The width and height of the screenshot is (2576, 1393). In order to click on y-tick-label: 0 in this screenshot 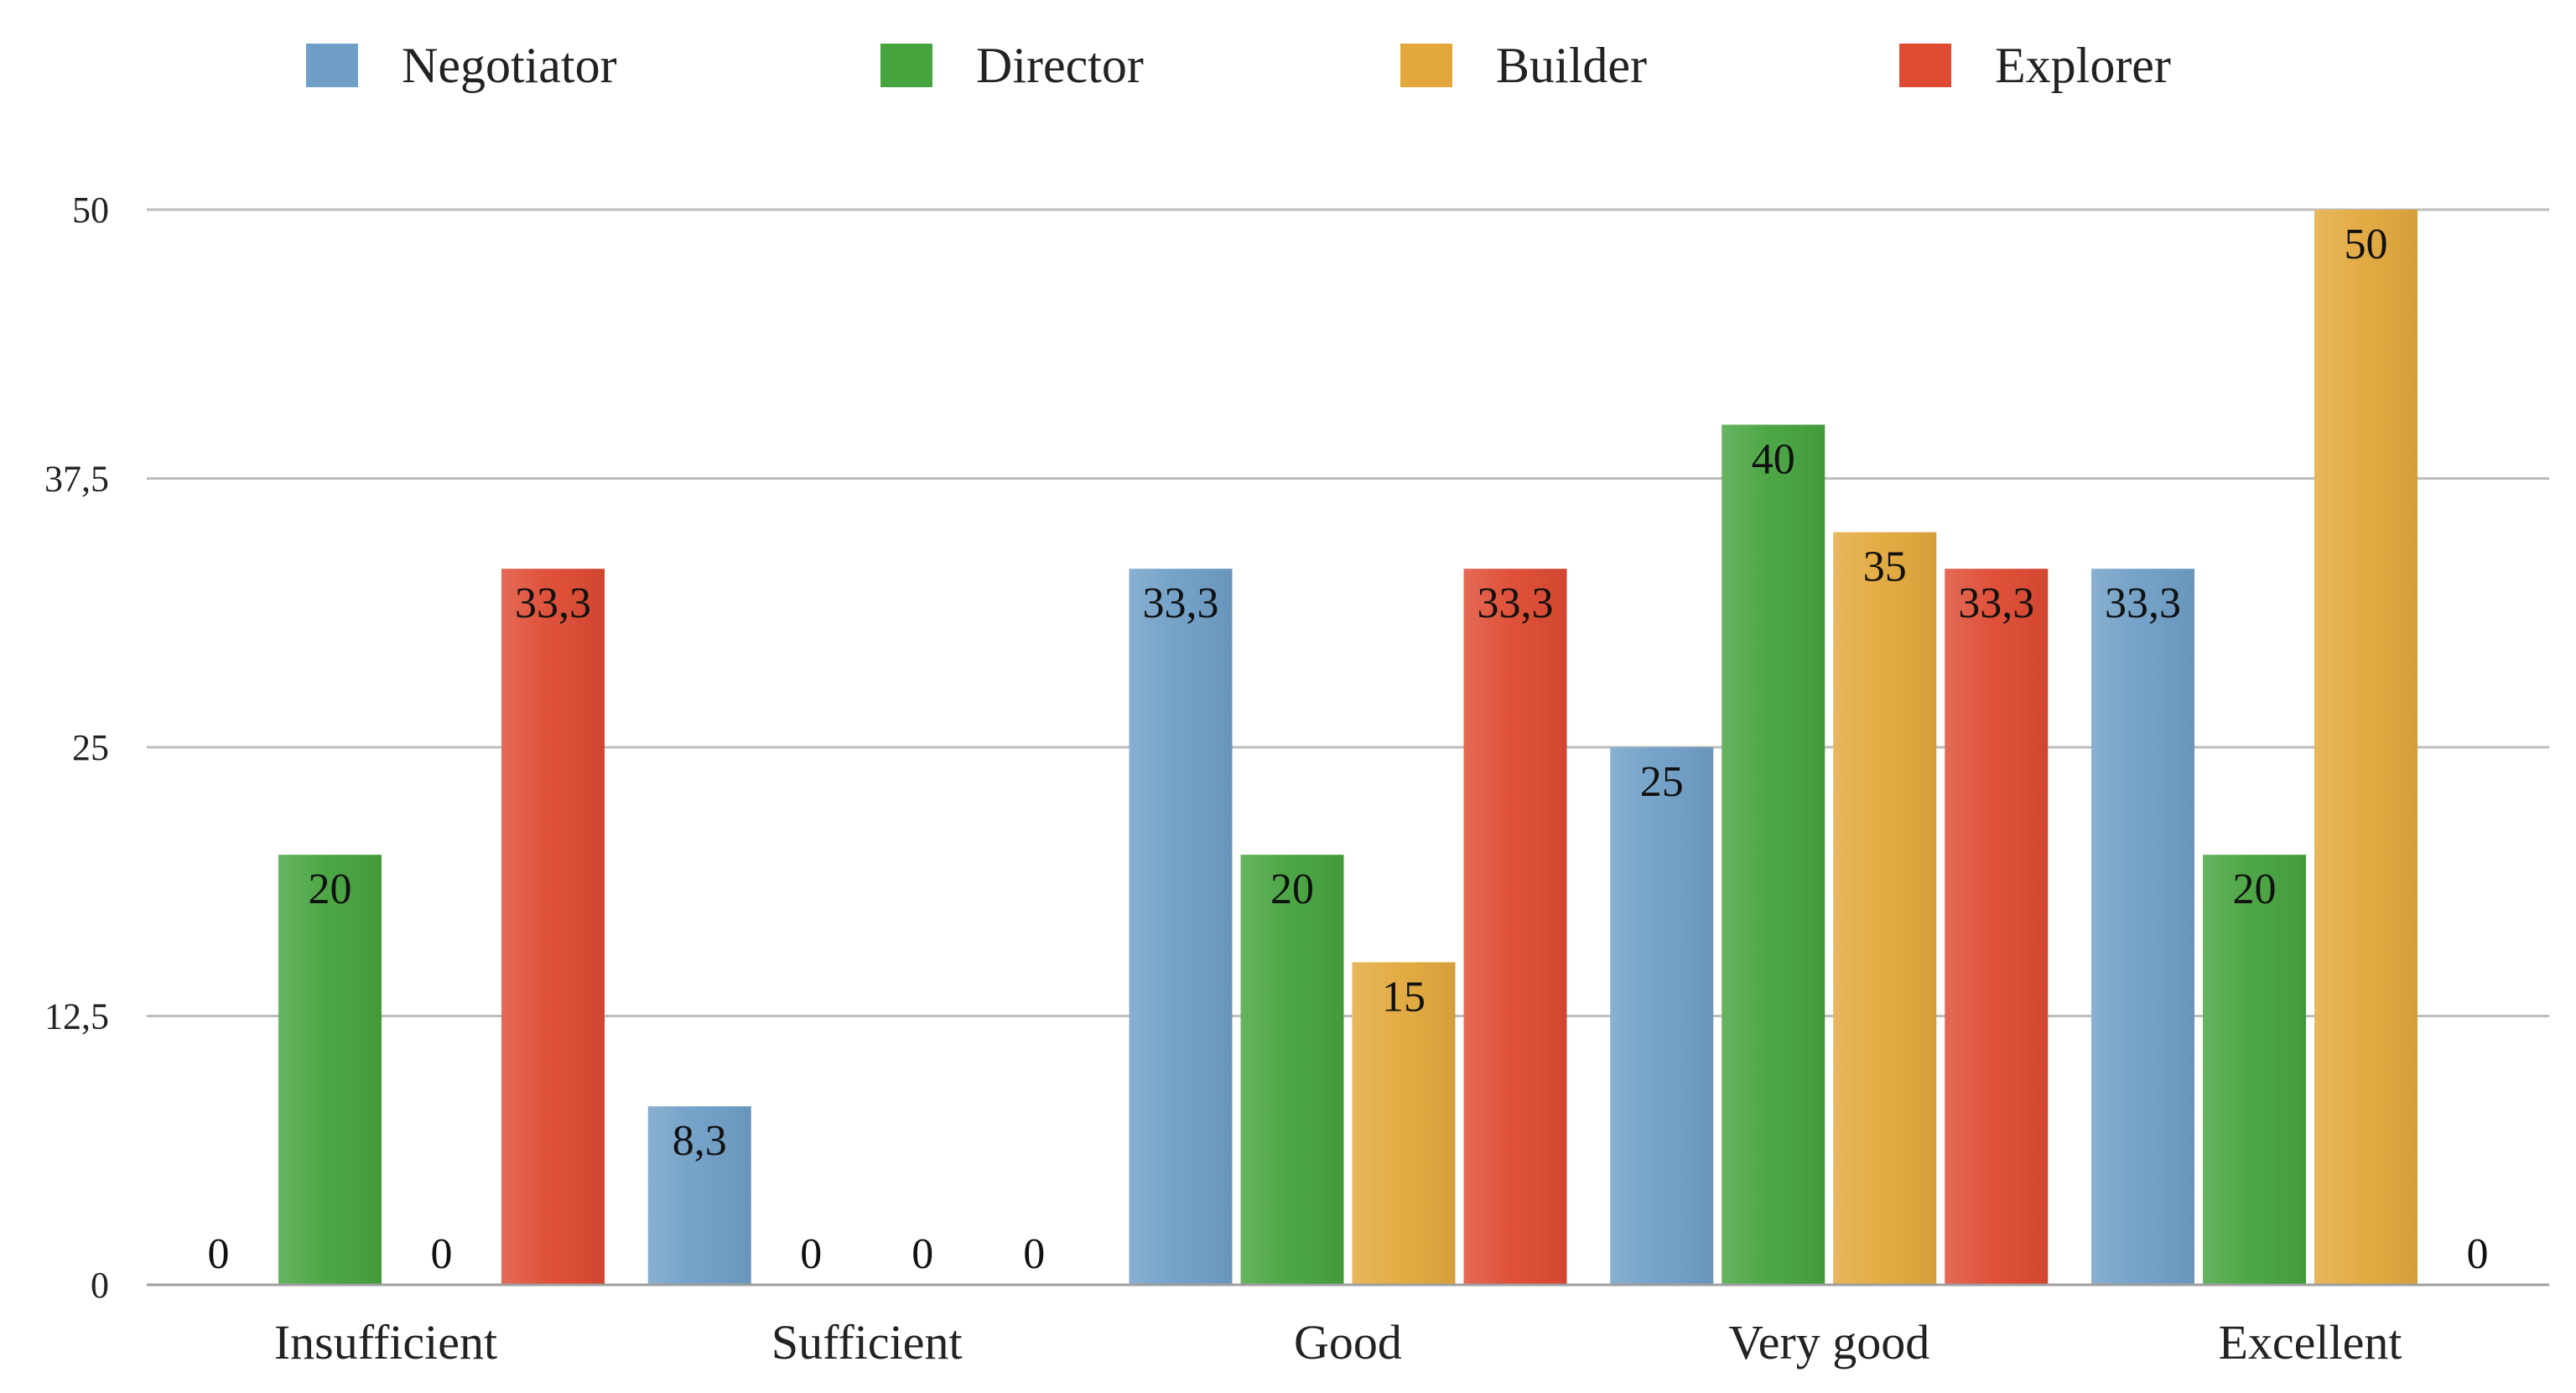, I will do `click(100, 1285)`.